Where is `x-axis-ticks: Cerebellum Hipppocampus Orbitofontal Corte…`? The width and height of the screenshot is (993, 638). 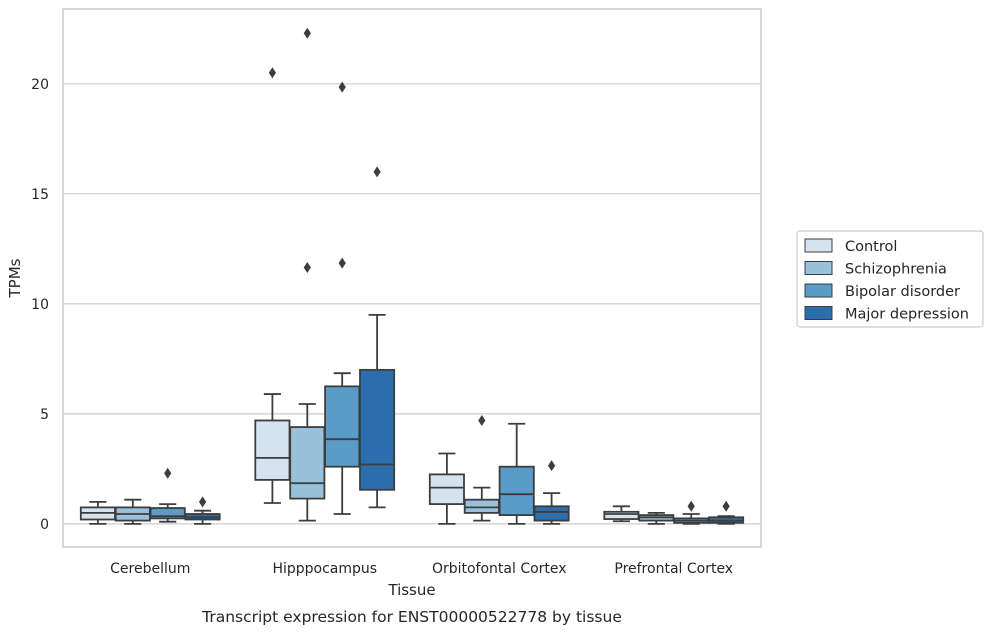
x-axis-ticks: Cerebellum Hipppocampus Orbitofontal Corte… is located at coordinates (421, 569).